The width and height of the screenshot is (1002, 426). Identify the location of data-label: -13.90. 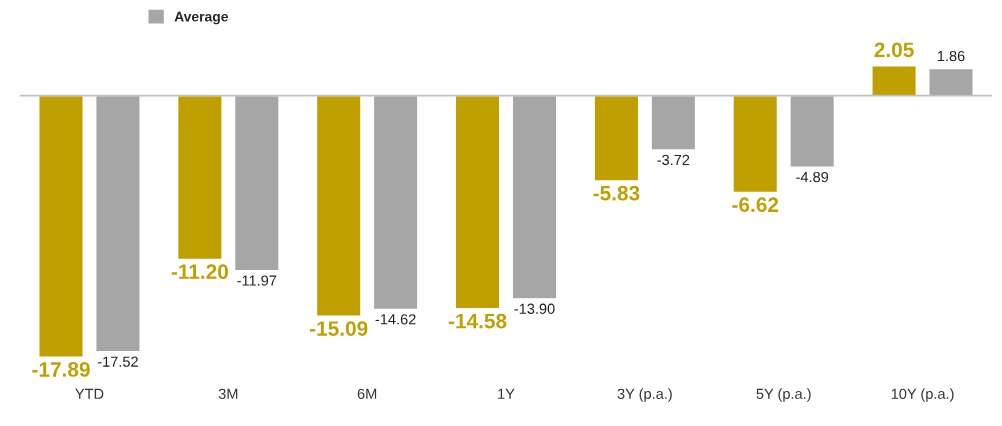
(534, 308).